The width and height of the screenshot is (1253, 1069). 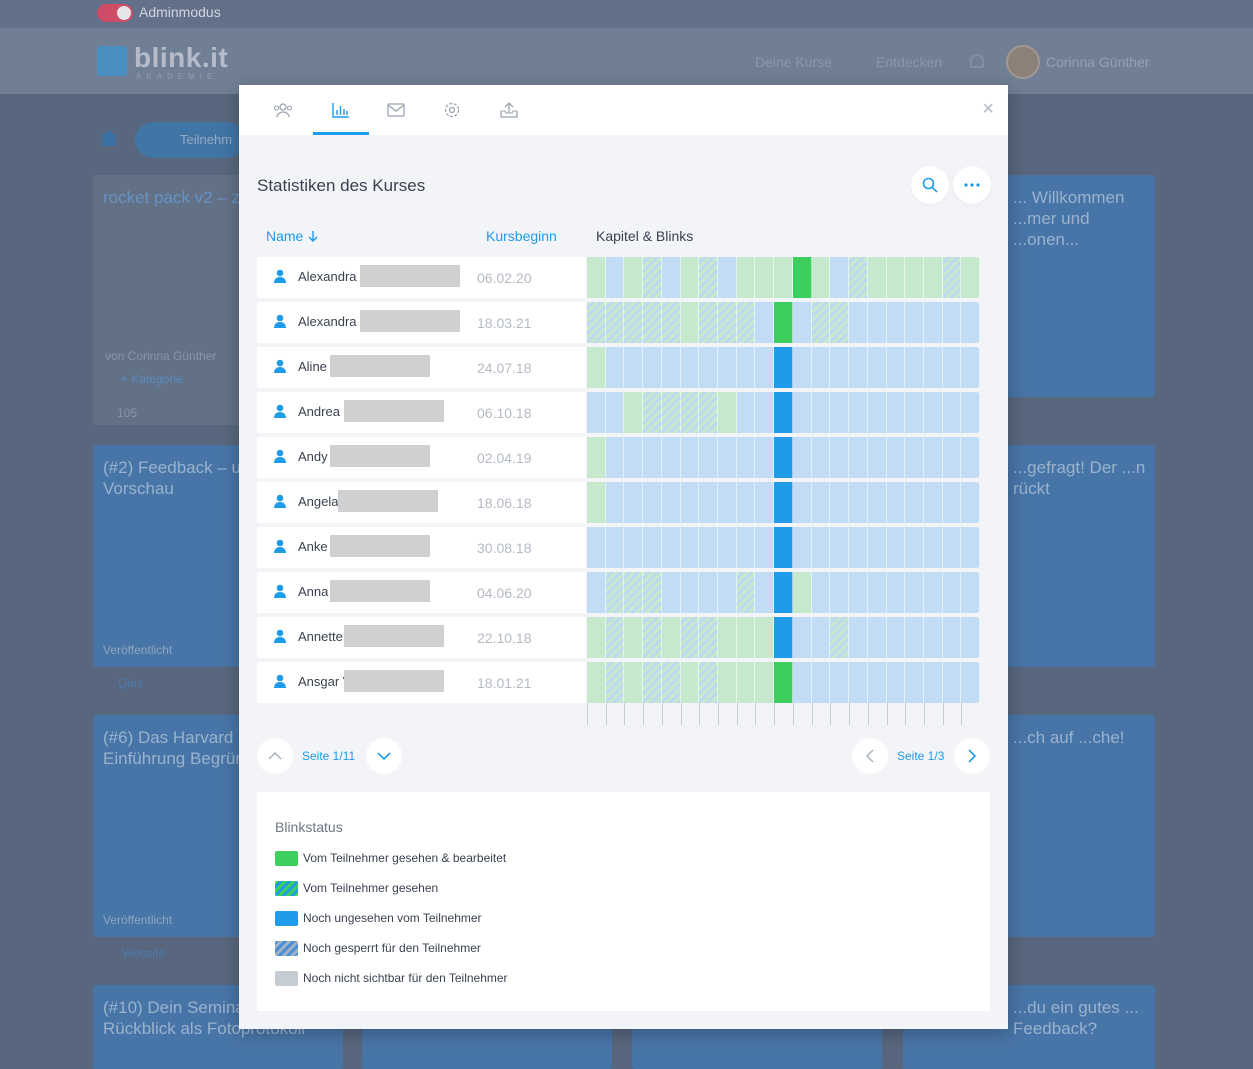 What do you see at coordinates (972, 756) in the screenshot?
I see `cols-page-next-button` at bounding box center [972, 756].